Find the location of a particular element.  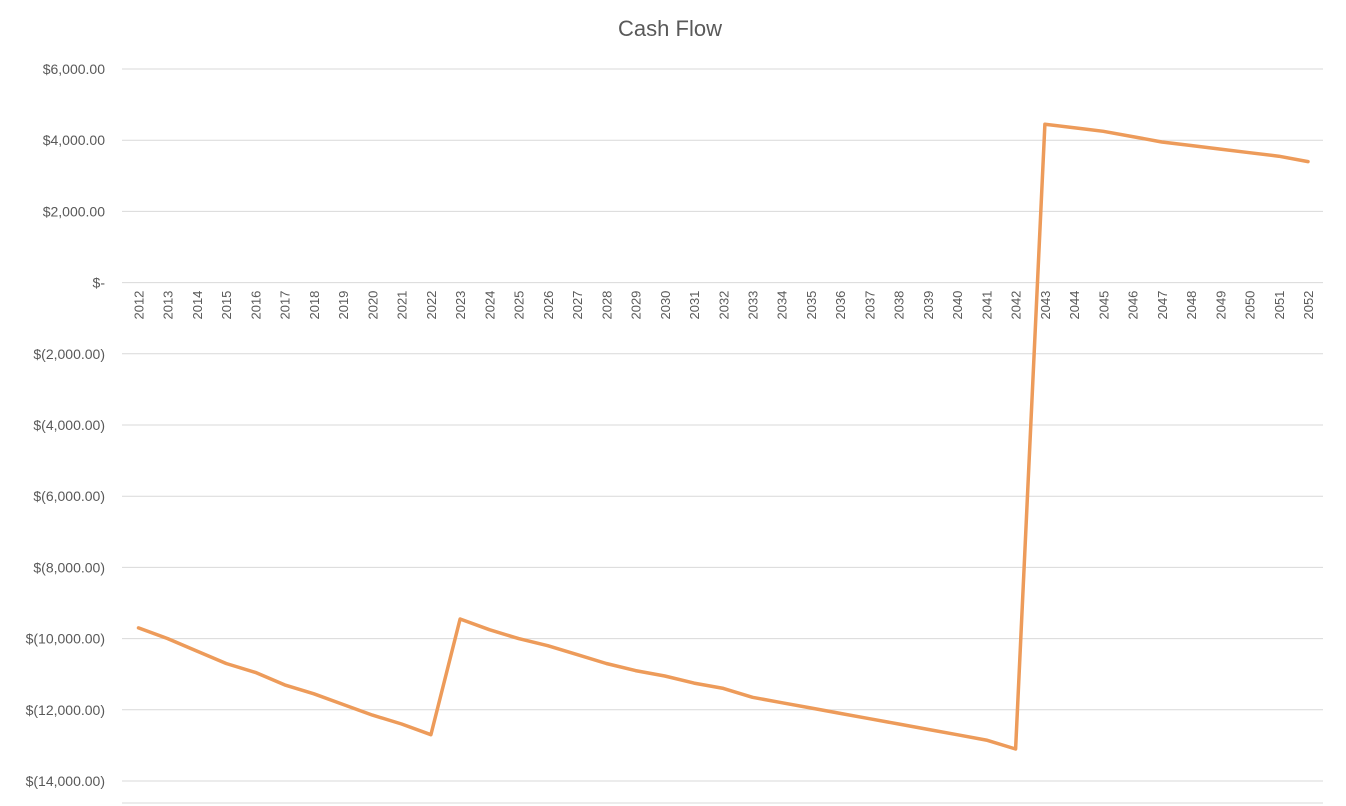

y-tick-label: $(6,000.00) is located at coordinates (69, 496).